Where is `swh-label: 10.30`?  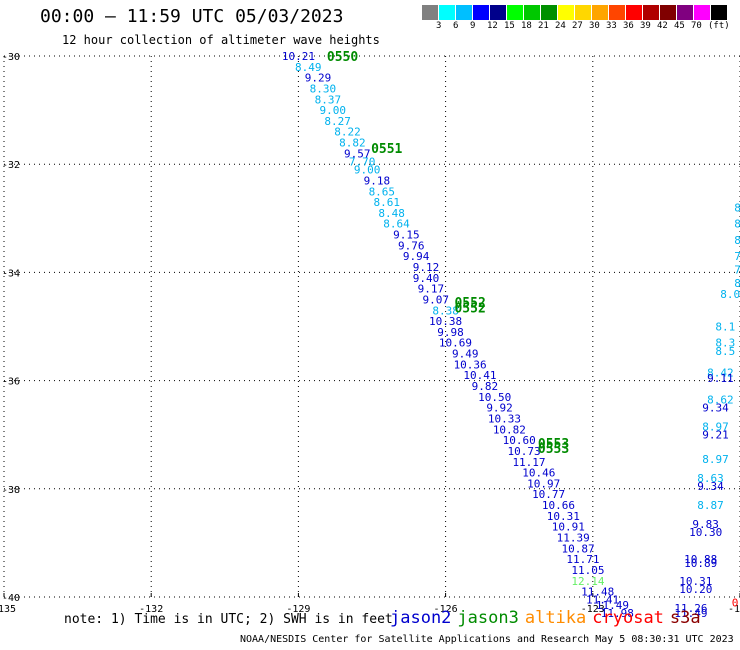 swh-label: 10.30 is located at coordinates (705, 532).